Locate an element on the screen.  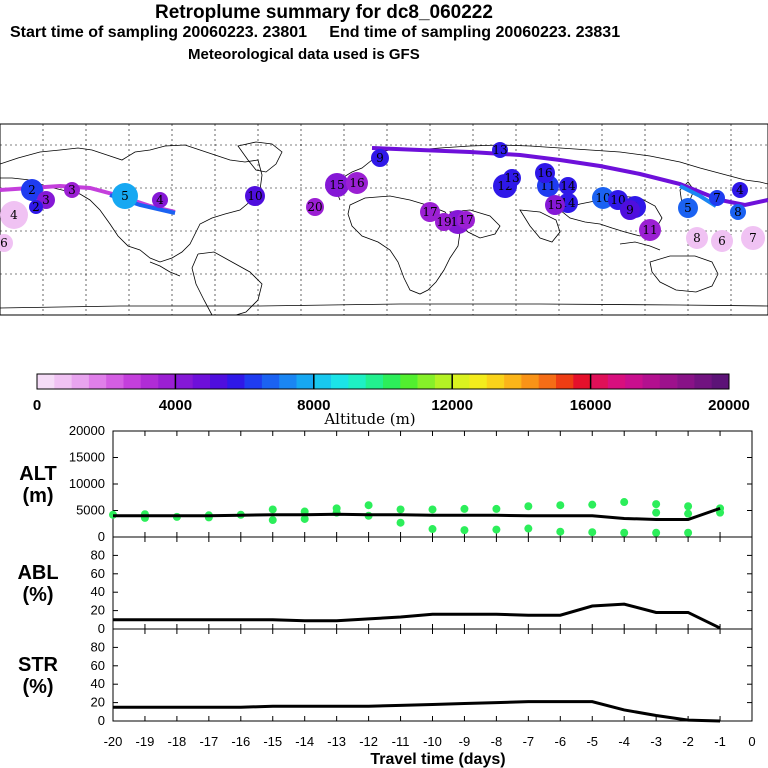
y-tick-label: 20000 is located at coordinates (87, 430).